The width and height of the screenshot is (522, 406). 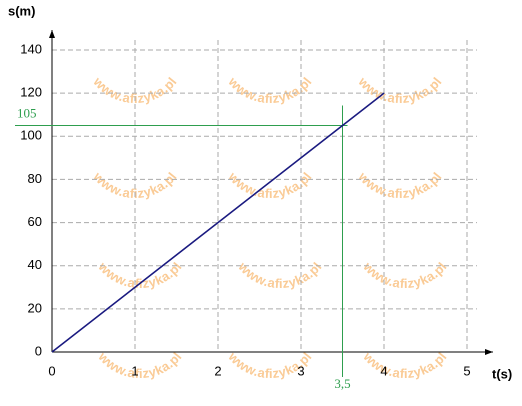 I want to click on x-arrow, so click(x=489, y=352).